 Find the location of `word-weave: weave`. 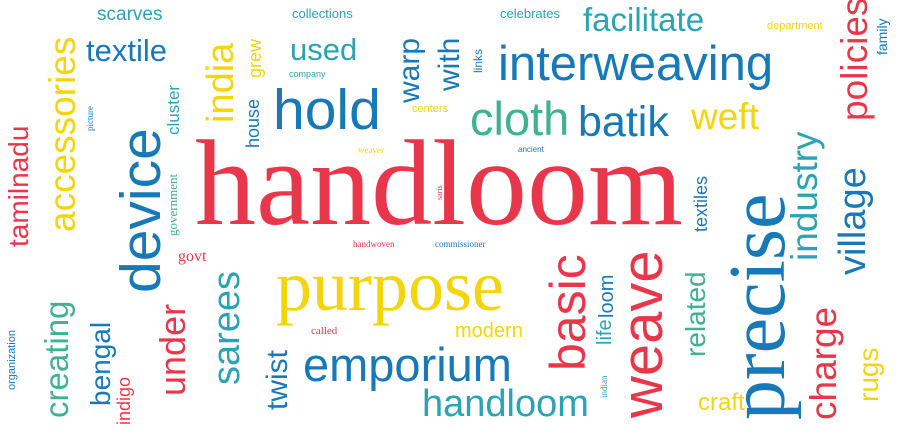

word-weave: weave is located at coordinates (642, 334).